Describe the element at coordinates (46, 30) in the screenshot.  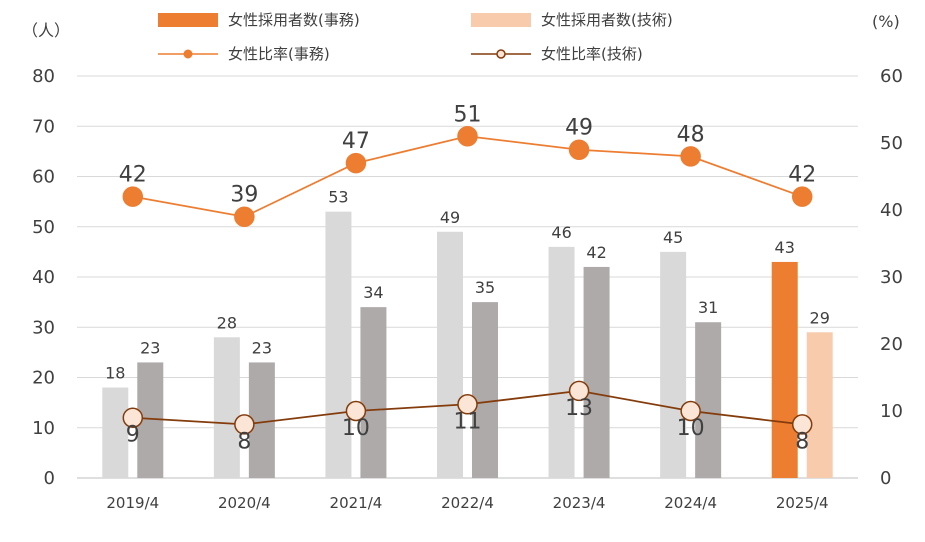
I see `left-axis-unit: （人）` at that location.